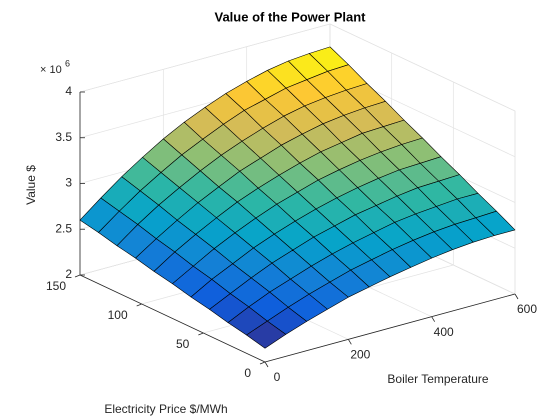 The width and height of the screenshot is (560, 420). I want to click on y-tick-label: 150, so click(56, 286).